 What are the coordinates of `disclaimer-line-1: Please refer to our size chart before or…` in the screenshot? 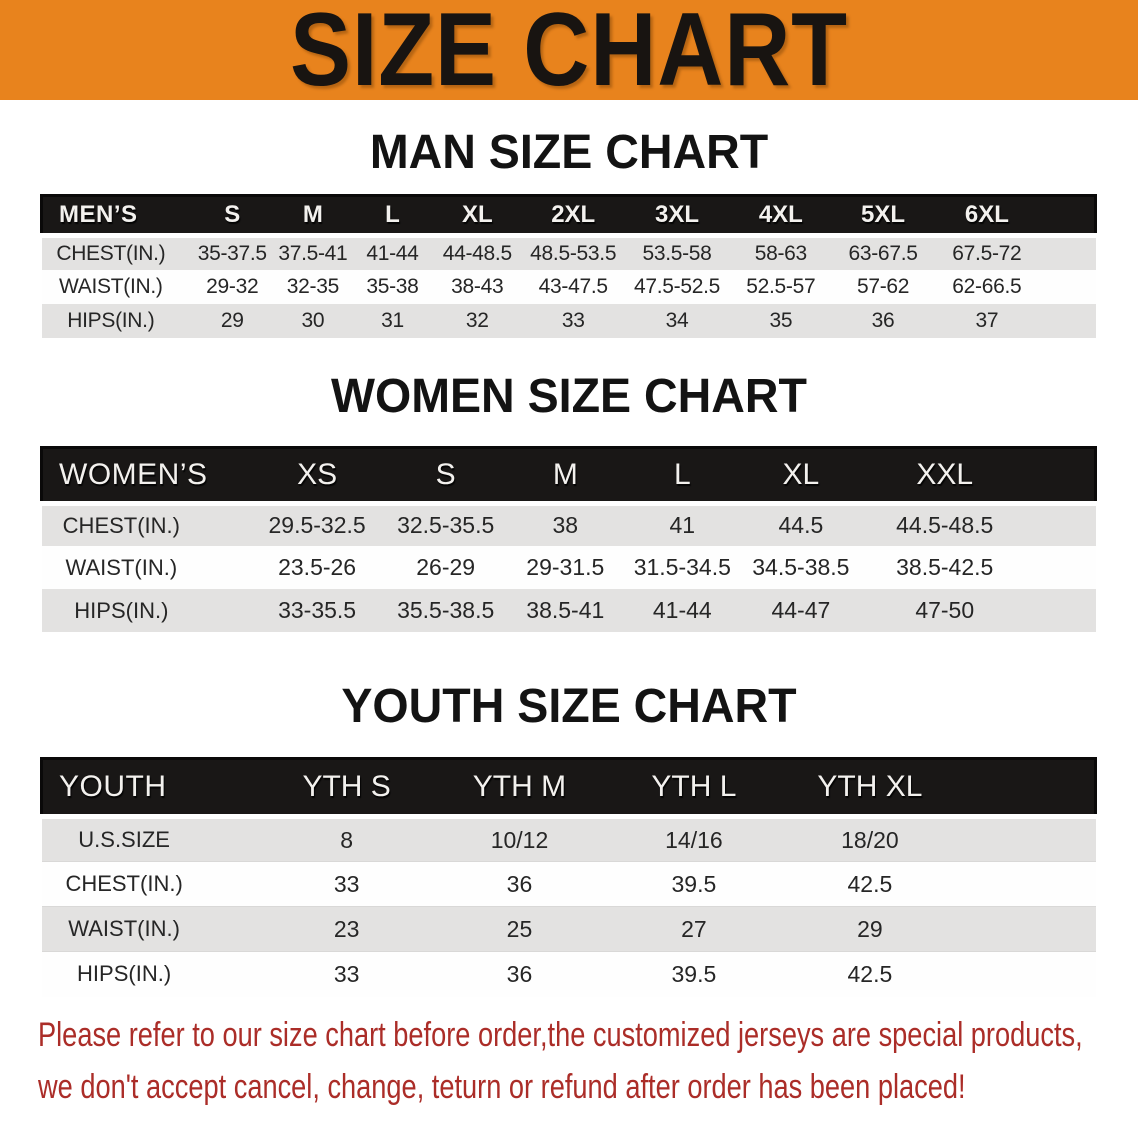 It's located at (560, 1034).